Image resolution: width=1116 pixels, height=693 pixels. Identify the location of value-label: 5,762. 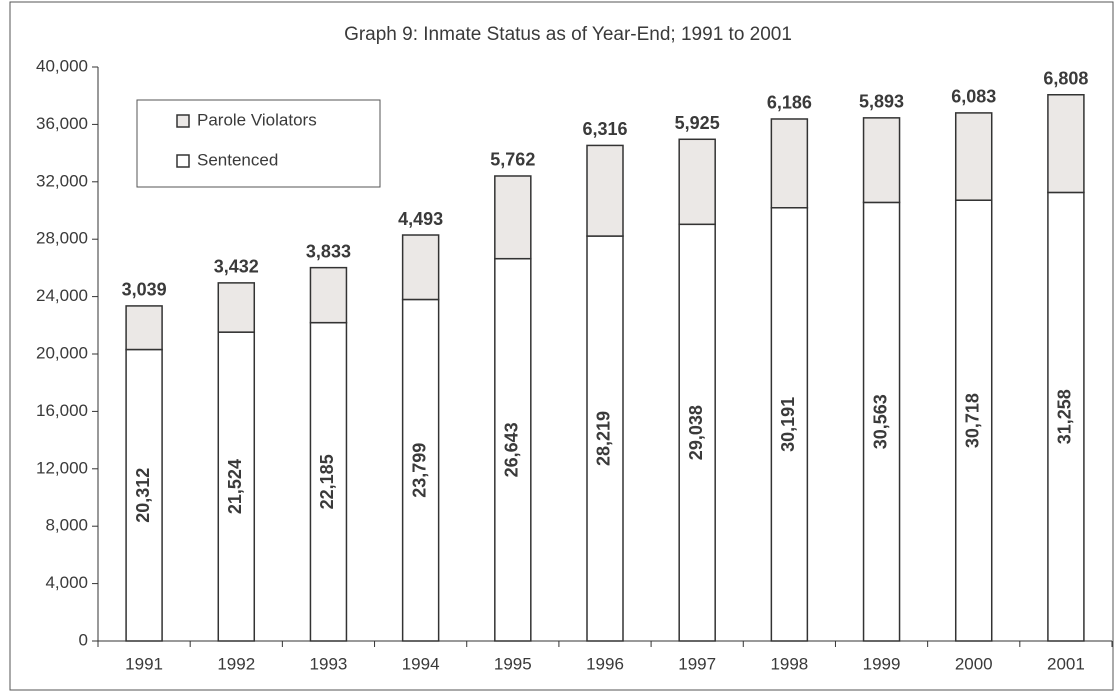
(512, 160).